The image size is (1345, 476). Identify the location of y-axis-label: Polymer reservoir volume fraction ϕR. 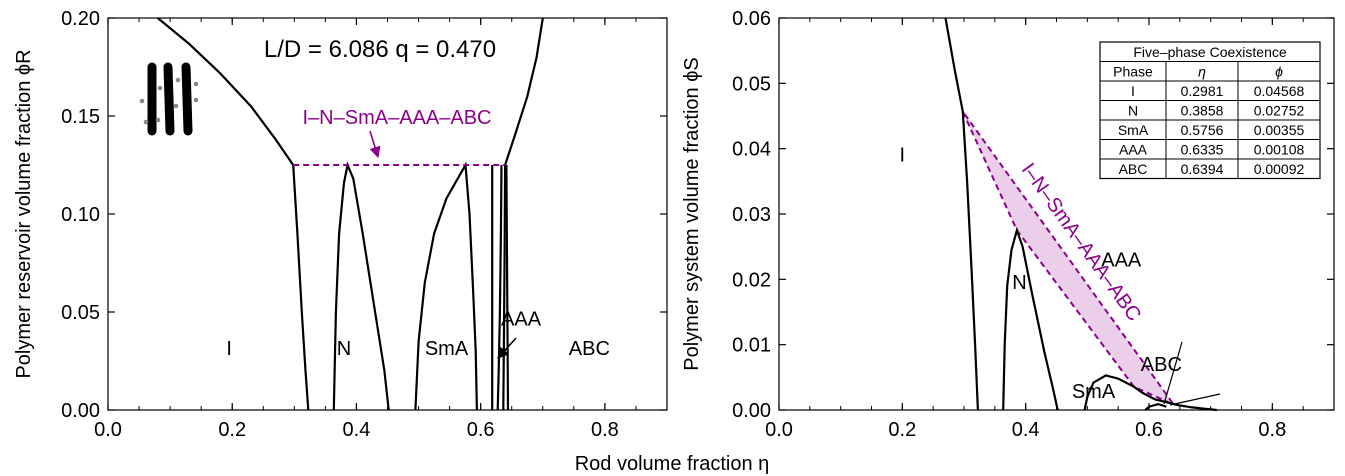
(24, 213).